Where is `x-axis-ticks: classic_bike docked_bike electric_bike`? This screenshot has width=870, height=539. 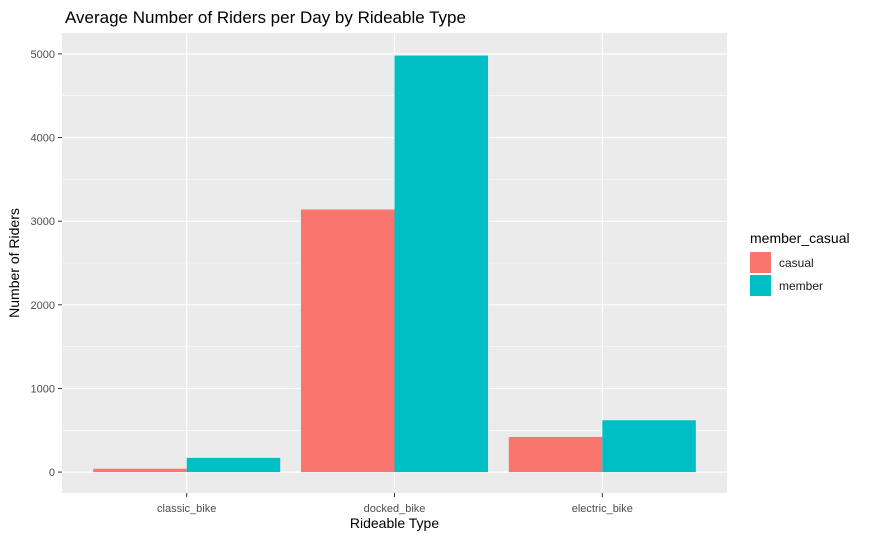 x-axis-ticks: classic_bike docked_bike electric_bike is located at coordinates (395, 504).